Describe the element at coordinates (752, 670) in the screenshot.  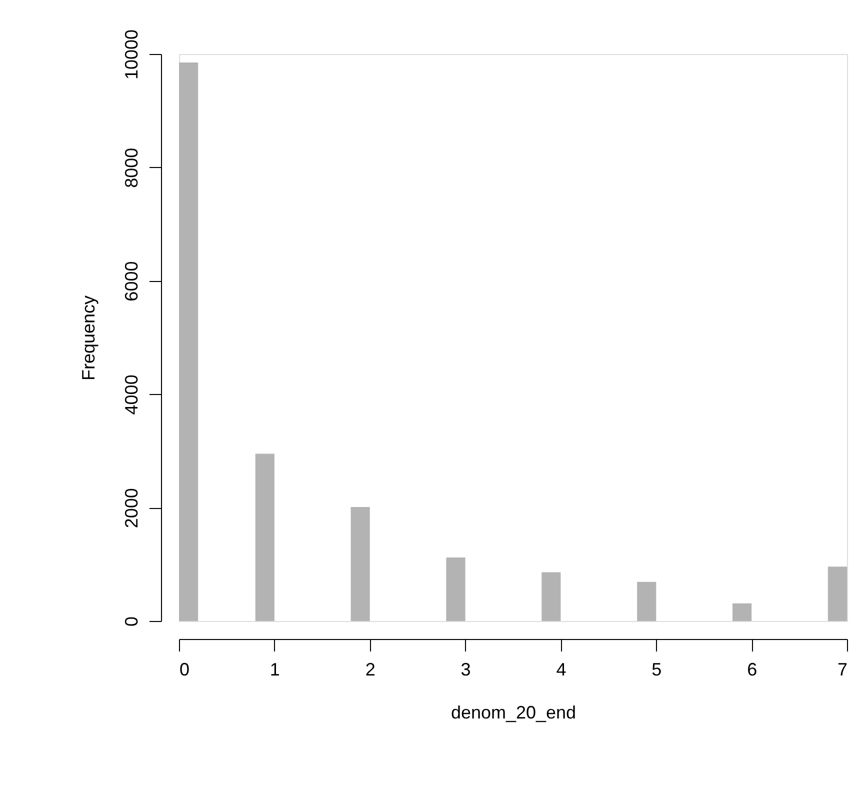
I see `x-tick-label: 6` at that location.